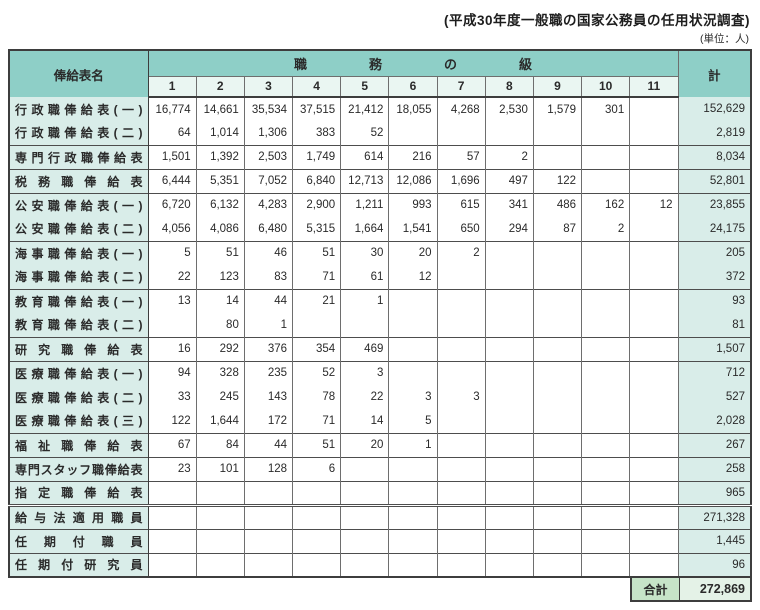 This screenshot has width=760, height=610. Describe the element at coordinates (268, 204) in the screenshot. I see `grade-value-cell: 4,283` at that location.